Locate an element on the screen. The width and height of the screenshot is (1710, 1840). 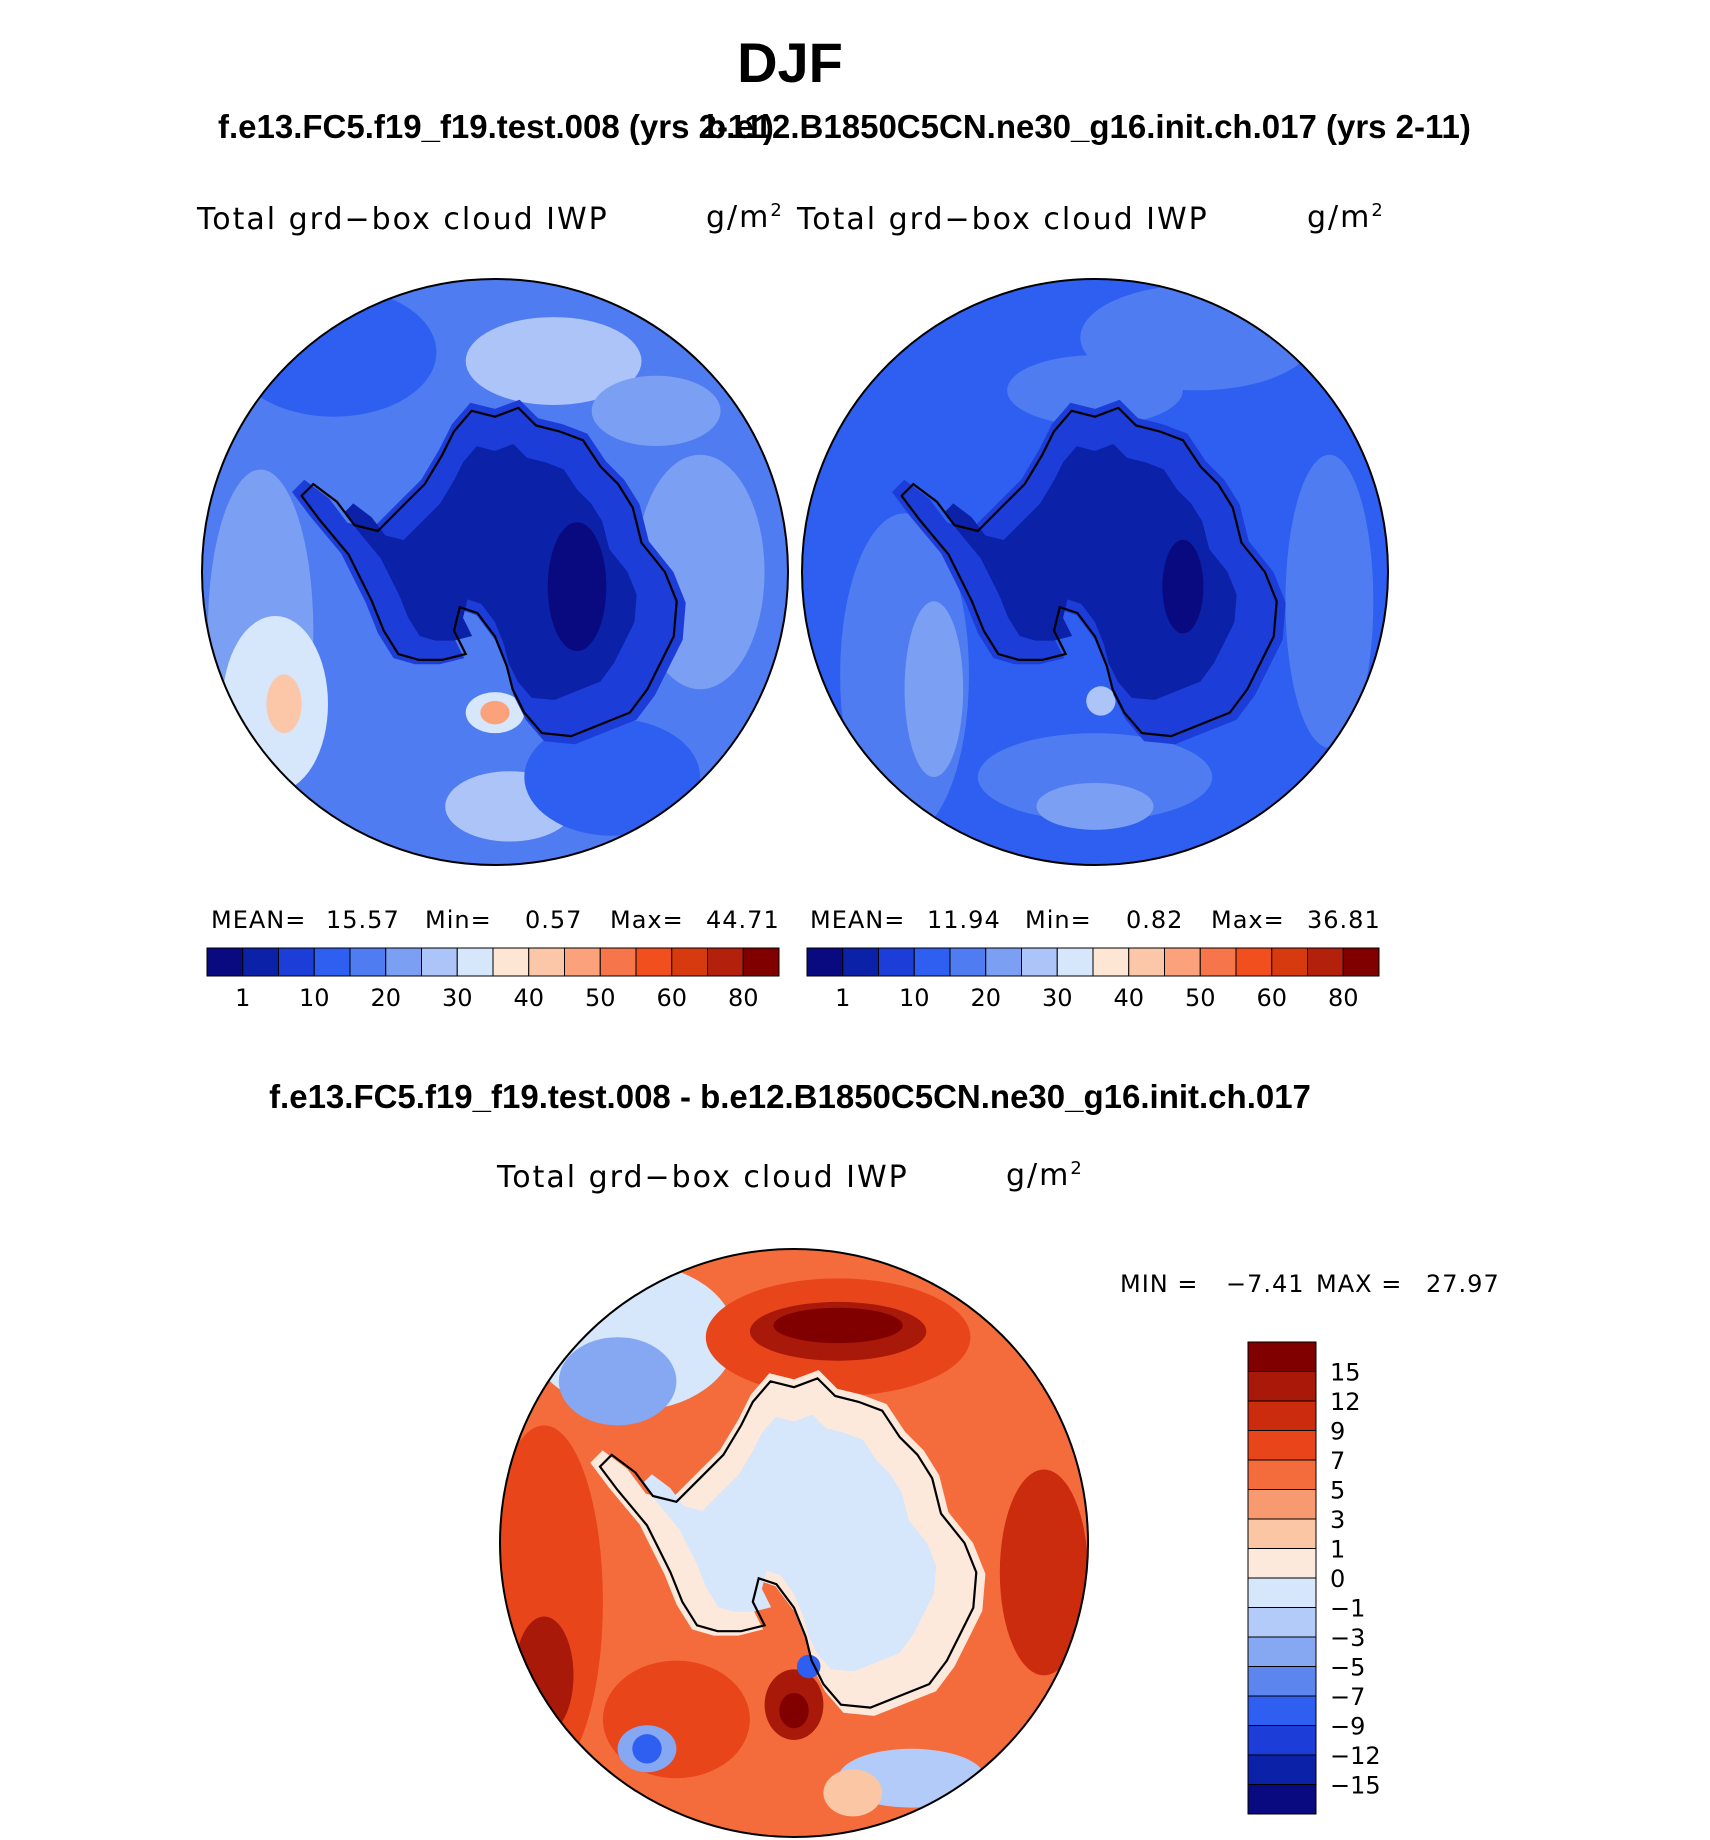
case1-colorbar-tick-label: 60 is located at coordinates (671, 998).